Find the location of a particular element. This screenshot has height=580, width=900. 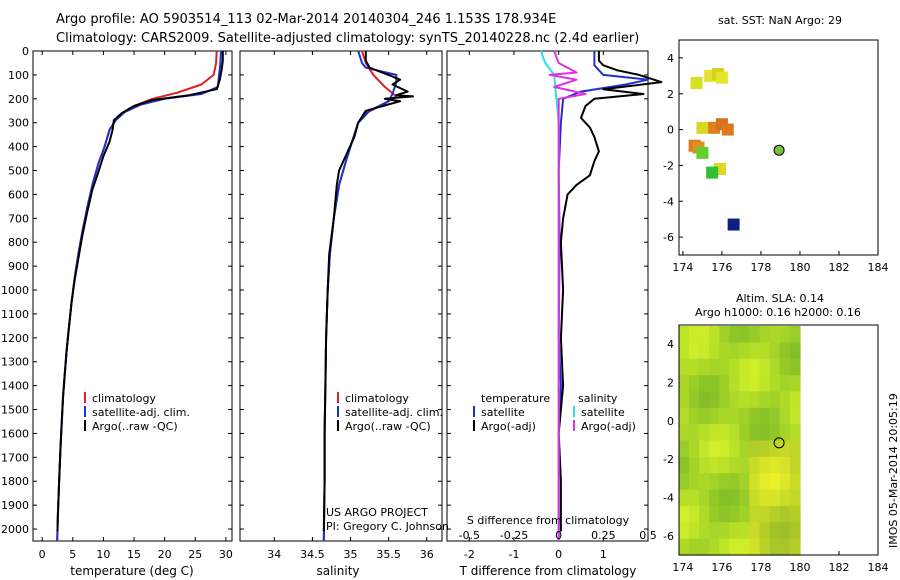

sst-map-plot: 174 176 178 180 182 184 4 2 0 -2 -4 -6 is located at coordinates (775, 163).